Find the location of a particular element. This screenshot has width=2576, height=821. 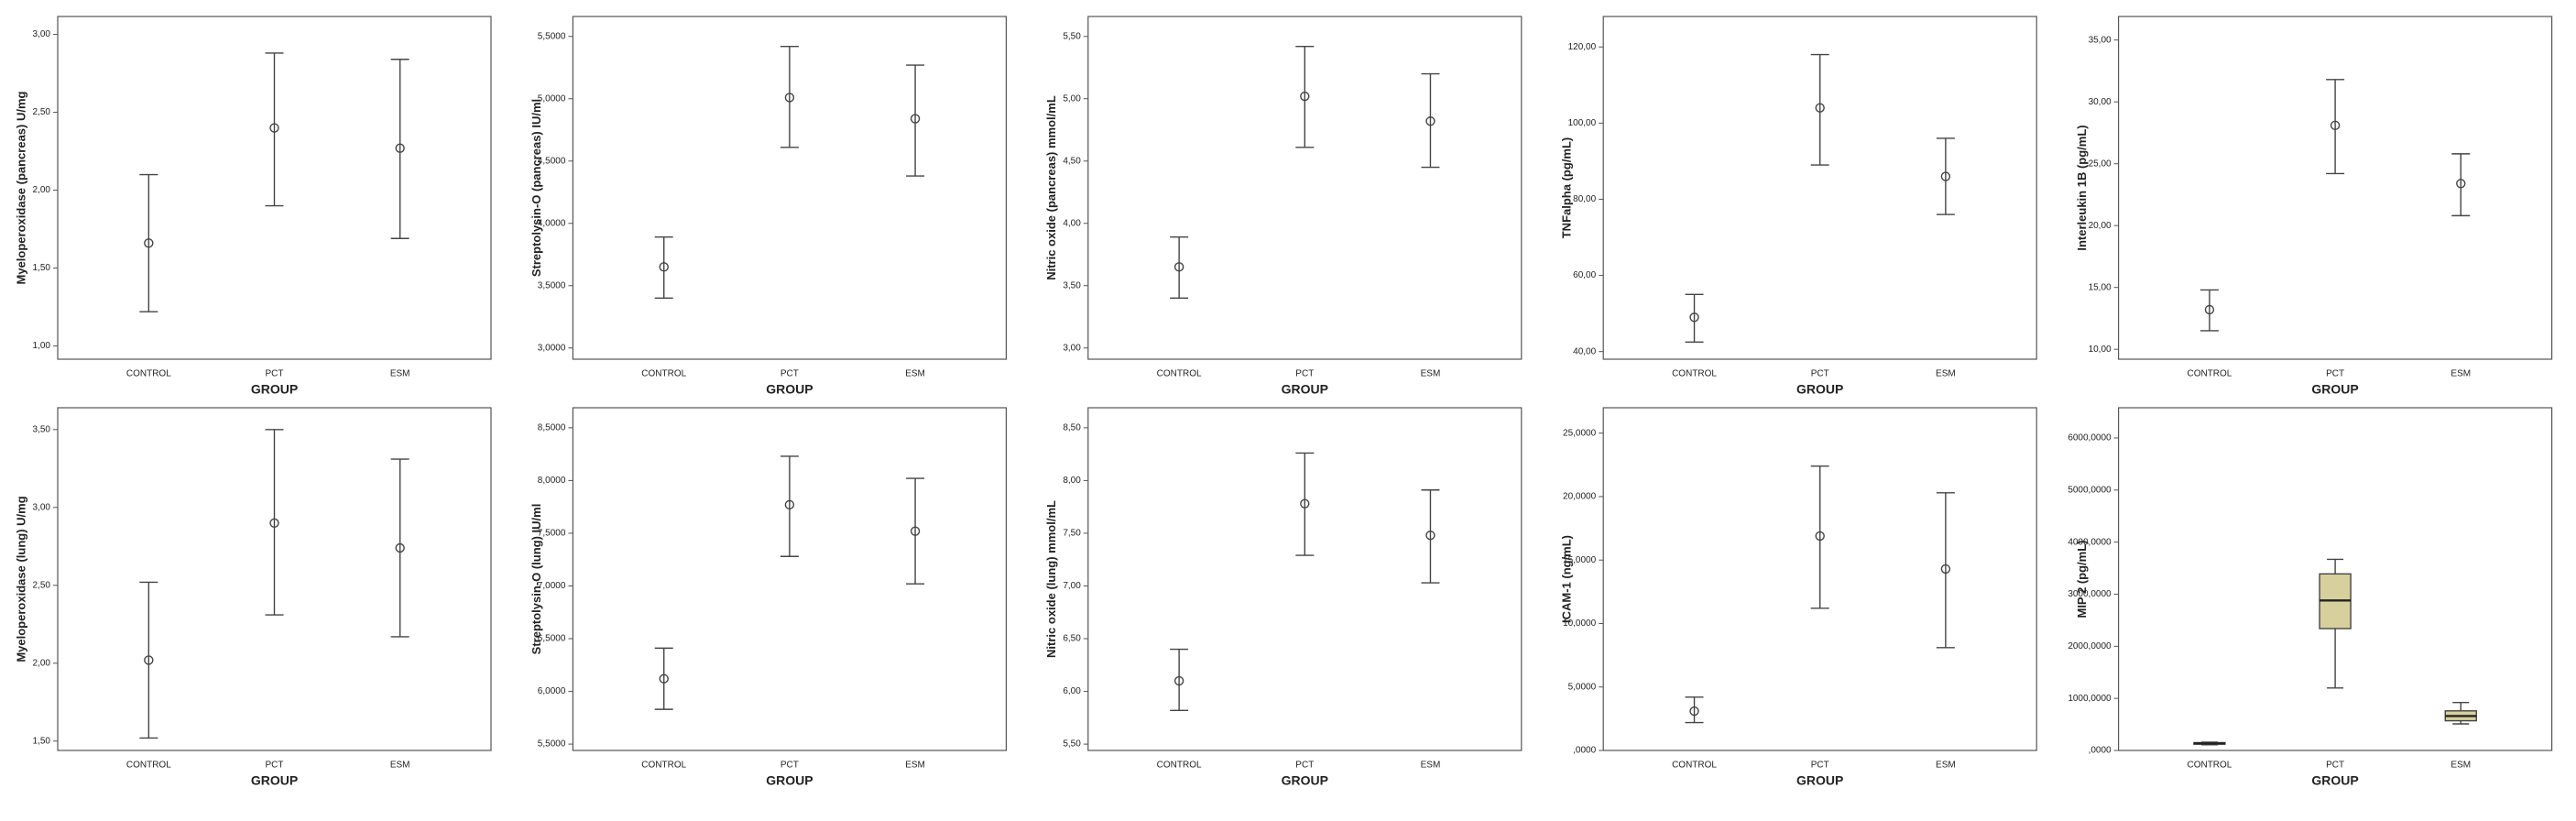

y-axis-label: TNFalpha (pg/mL) is located at coordinates (1567, 188).